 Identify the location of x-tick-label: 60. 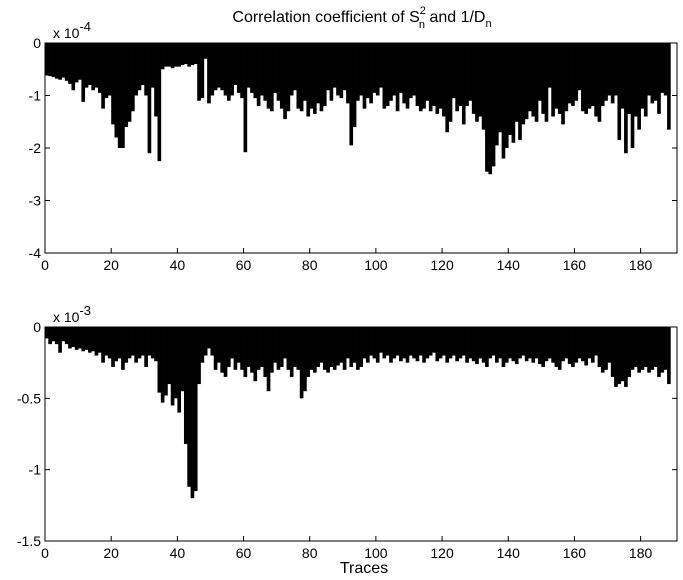
(244, 265).